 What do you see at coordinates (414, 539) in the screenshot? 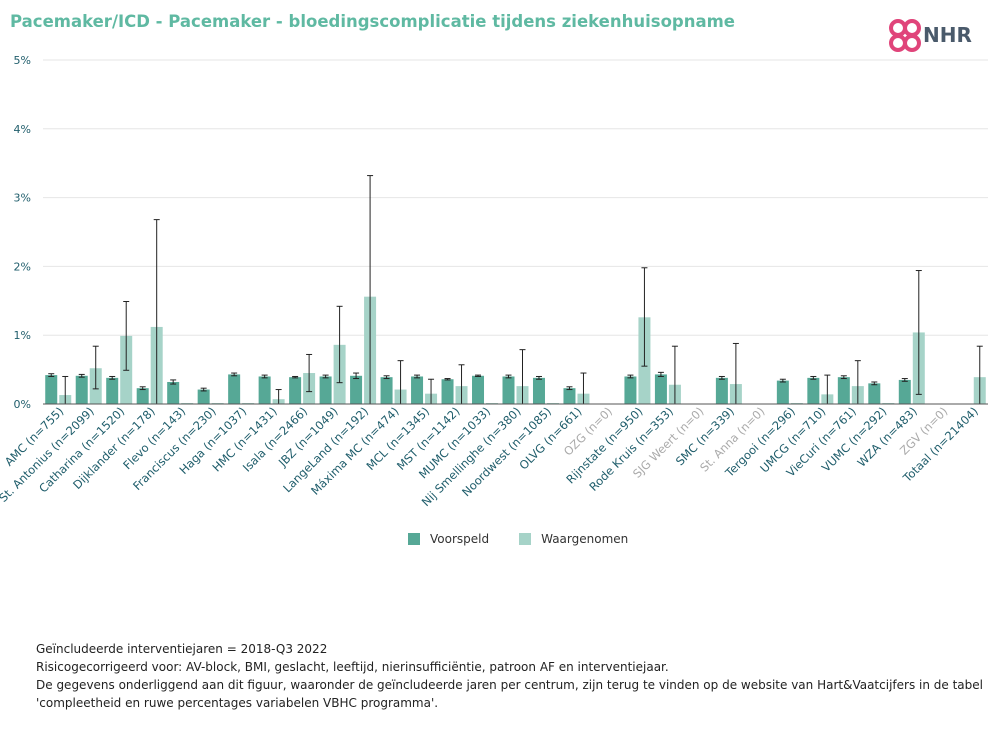
I see `legend-swatch-voorspeld` at bounding box center [414, 539].